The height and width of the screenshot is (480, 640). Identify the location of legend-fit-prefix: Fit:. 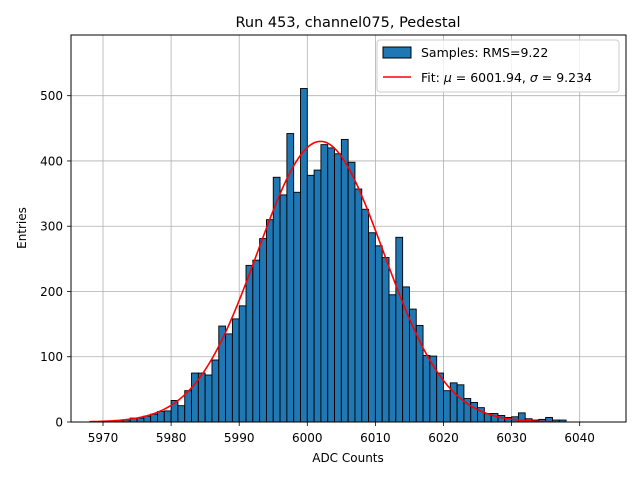
(432, 77).